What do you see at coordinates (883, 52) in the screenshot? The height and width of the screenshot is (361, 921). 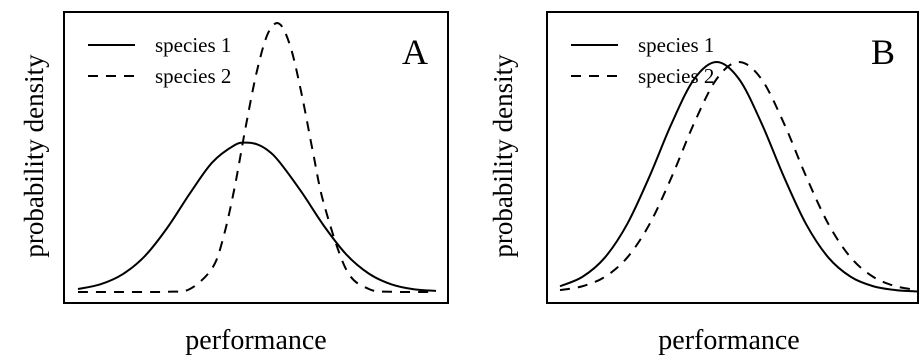 I see `panel-b-letter: B` at bounding box center [883, 52].